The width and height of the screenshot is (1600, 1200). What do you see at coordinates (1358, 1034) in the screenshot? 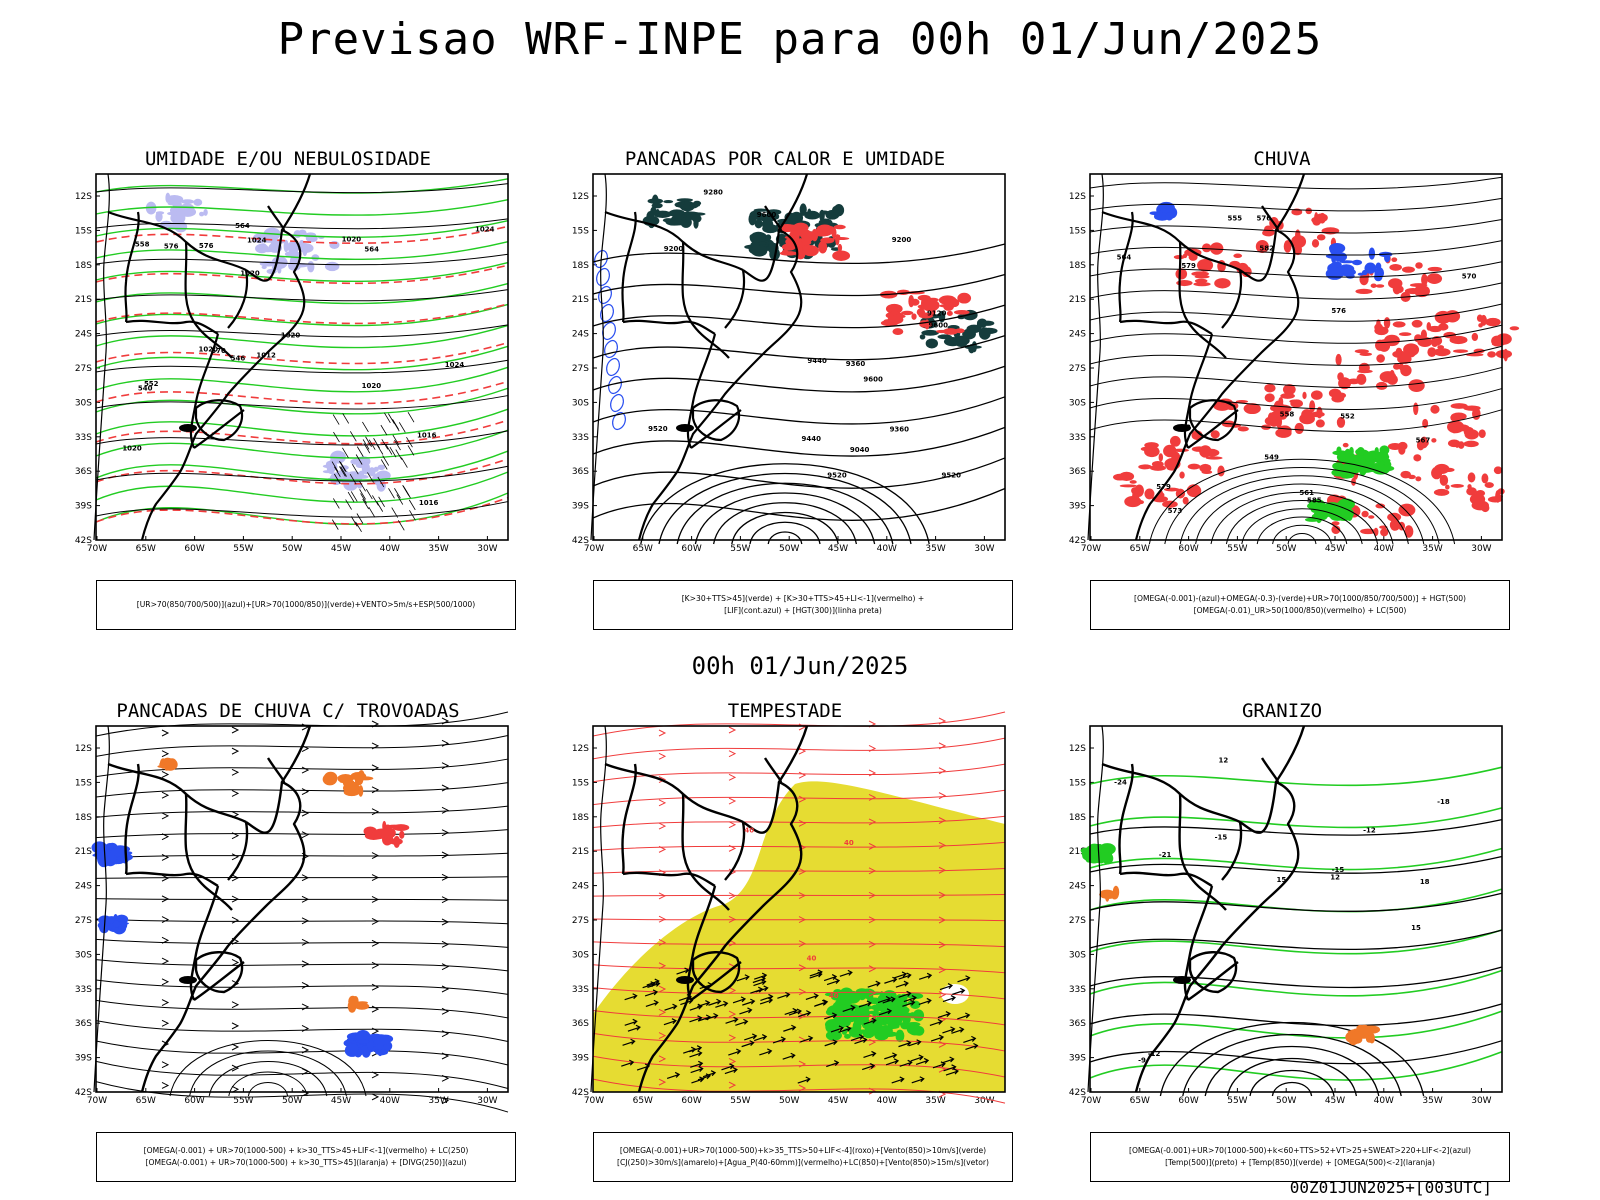
I see `omega-orange-cell` at bounding box center [1358, 1034].